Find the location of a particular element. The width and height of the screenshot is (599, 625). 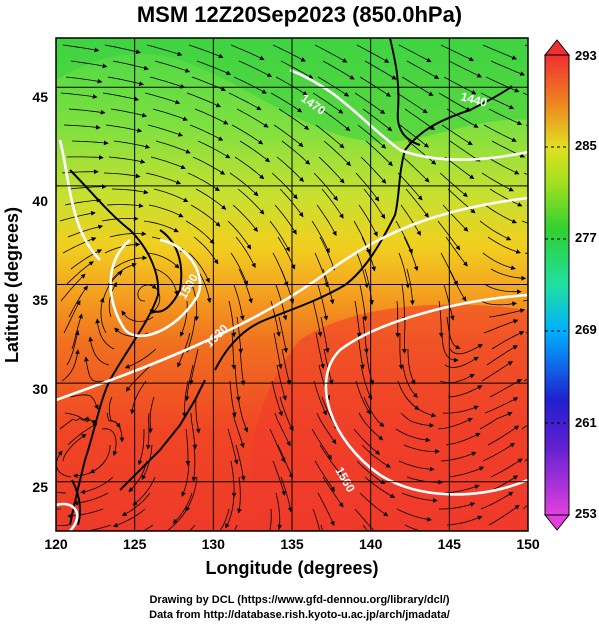

contour-label-1440: 1440 is located at coordinates (474, 99).